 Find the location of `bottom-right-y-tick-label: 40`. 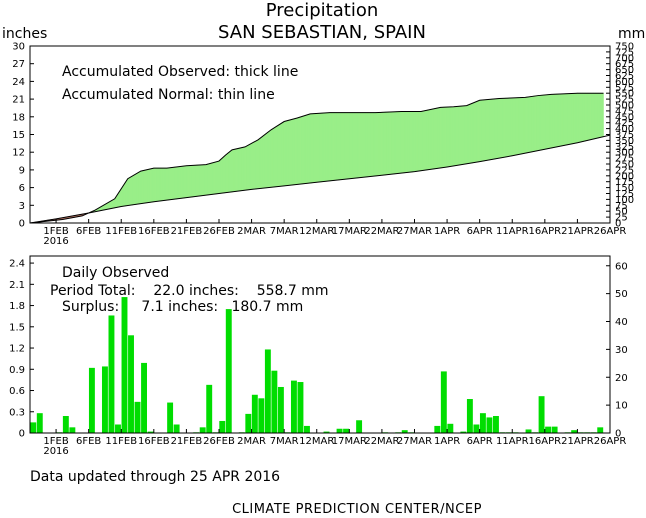

bottom-right-y-tick-label: 40 is located at coordinates (621, 322).